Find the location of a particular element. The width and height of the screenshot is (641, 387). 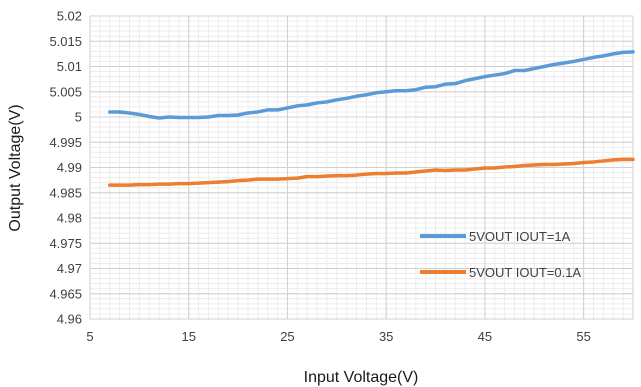

y-tick-label: 5.015 is located at coordinates (65, 41).